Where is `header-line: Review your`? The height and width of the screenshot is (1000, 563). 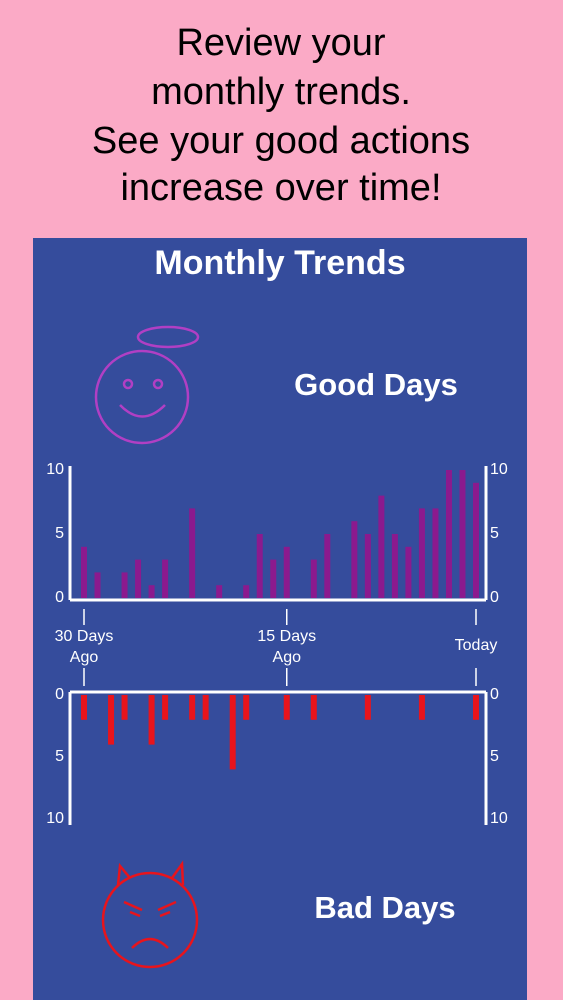 header-line: Review your is located at coordinates (280, 43).